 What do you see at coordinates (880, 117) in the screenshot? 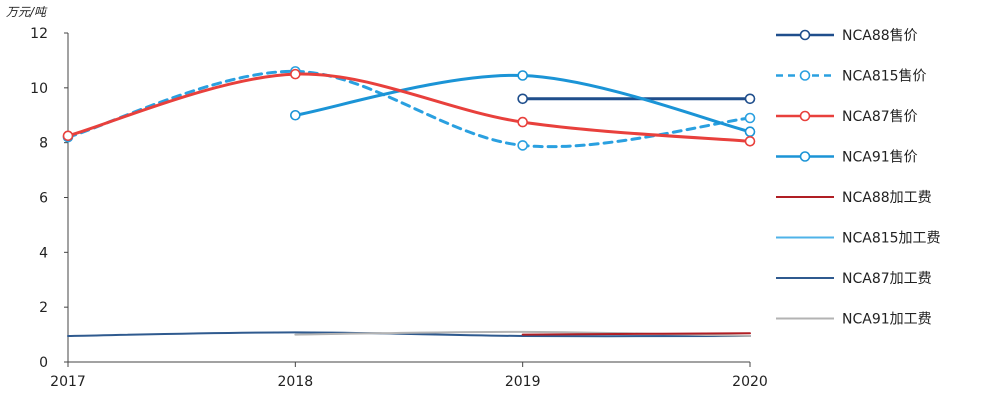
I see `legend-label: NCA87售价` at bounding box center [880, 117].